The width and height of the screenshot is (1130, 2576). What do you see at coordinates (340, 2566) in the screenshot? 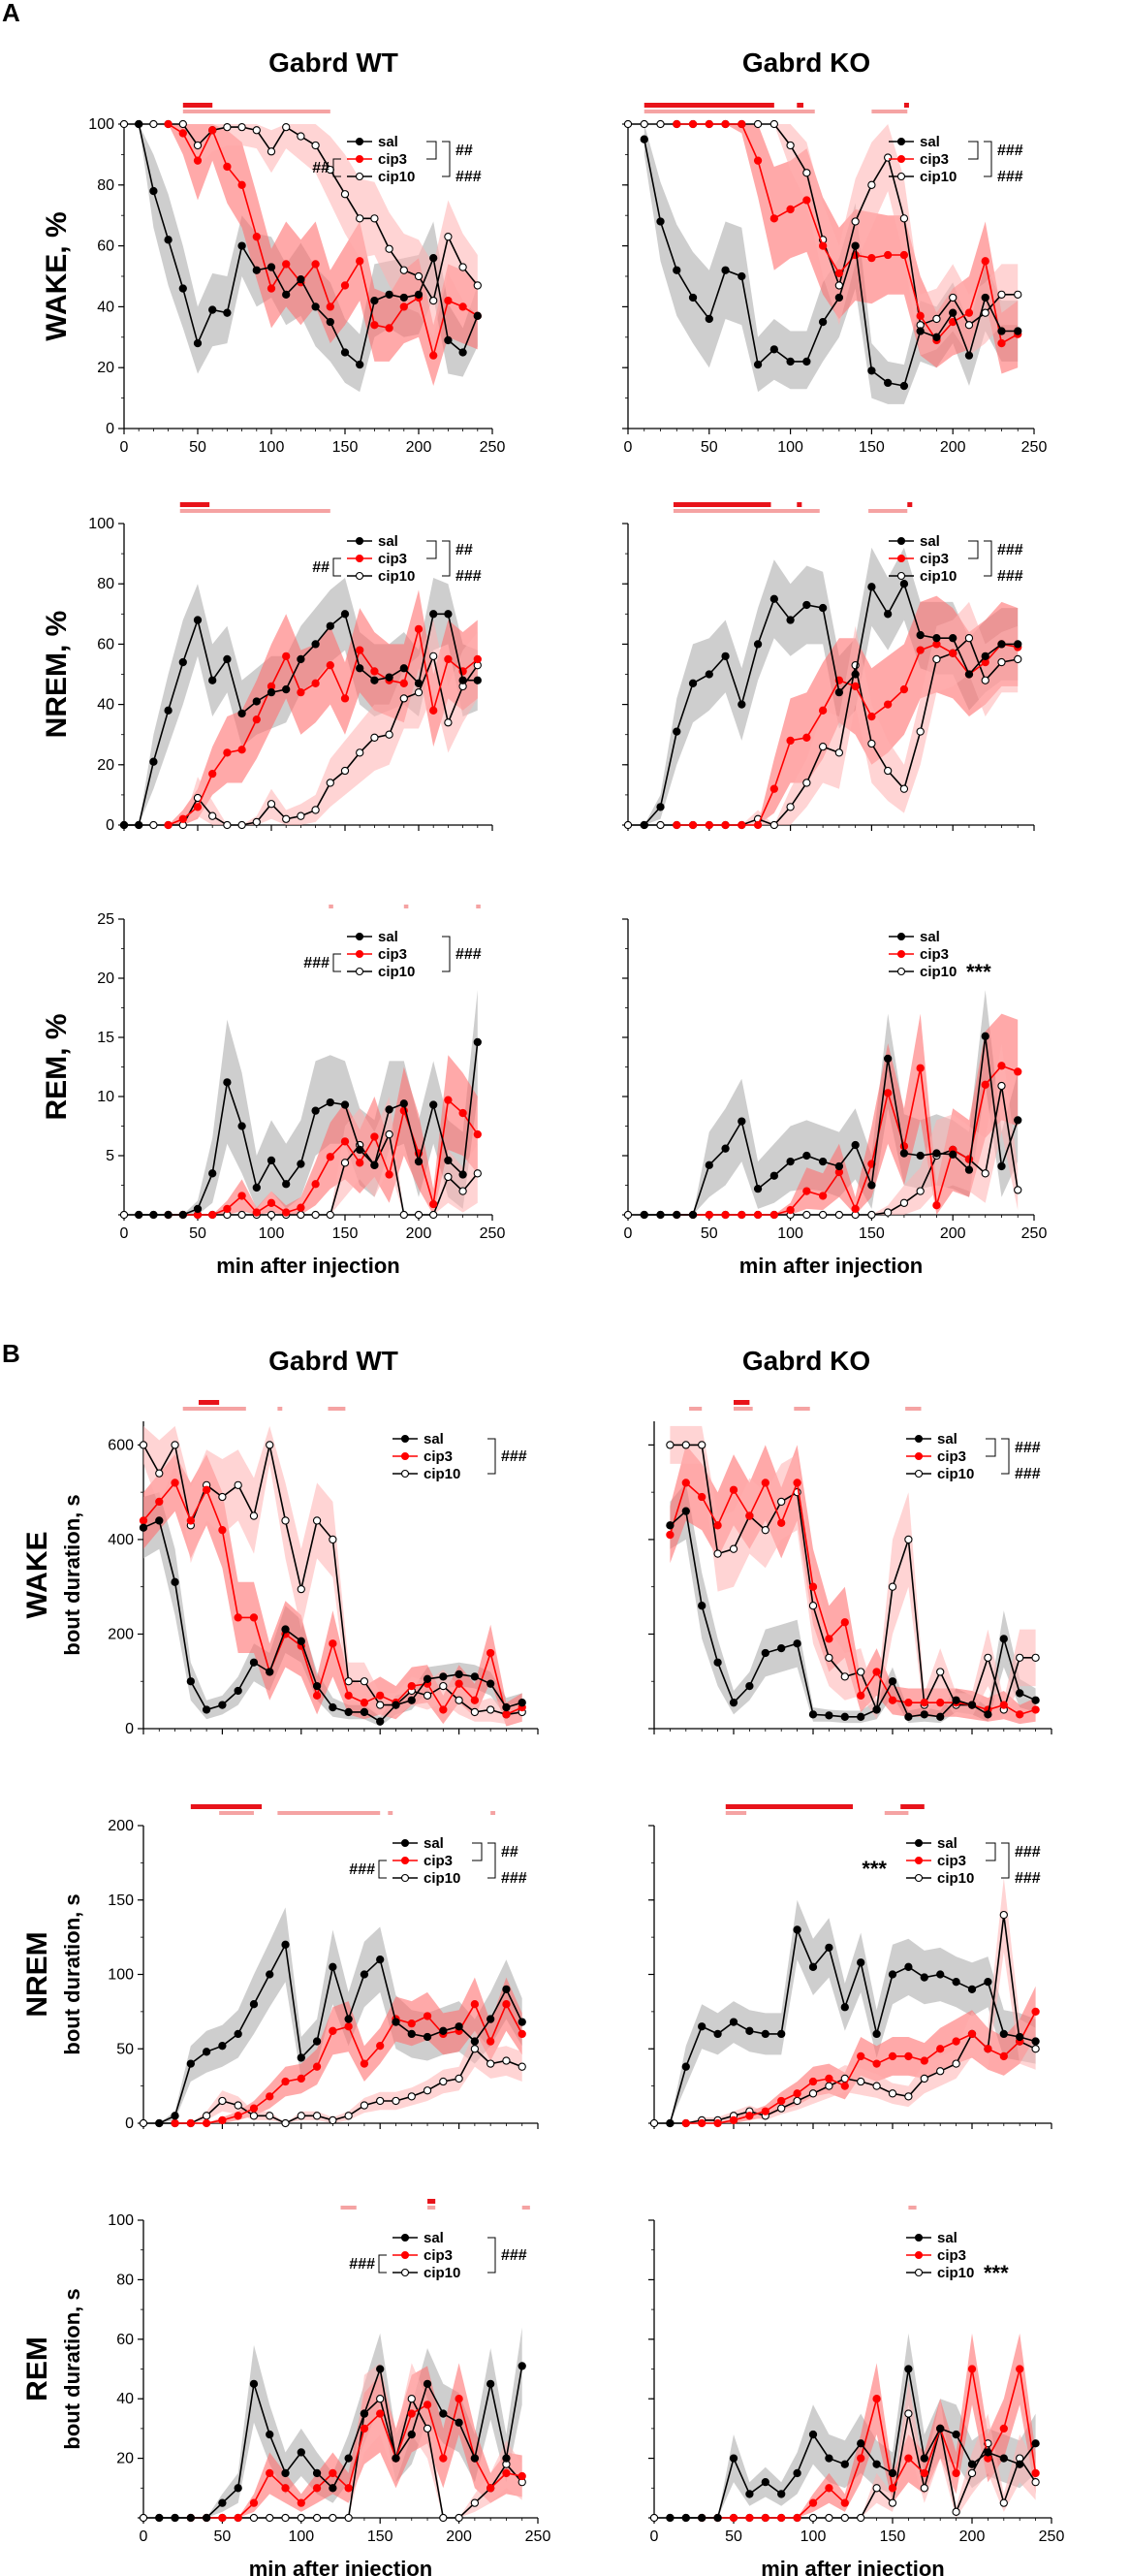
I see `x-axis-title: min after injection` at bounding box center [340, 2566].